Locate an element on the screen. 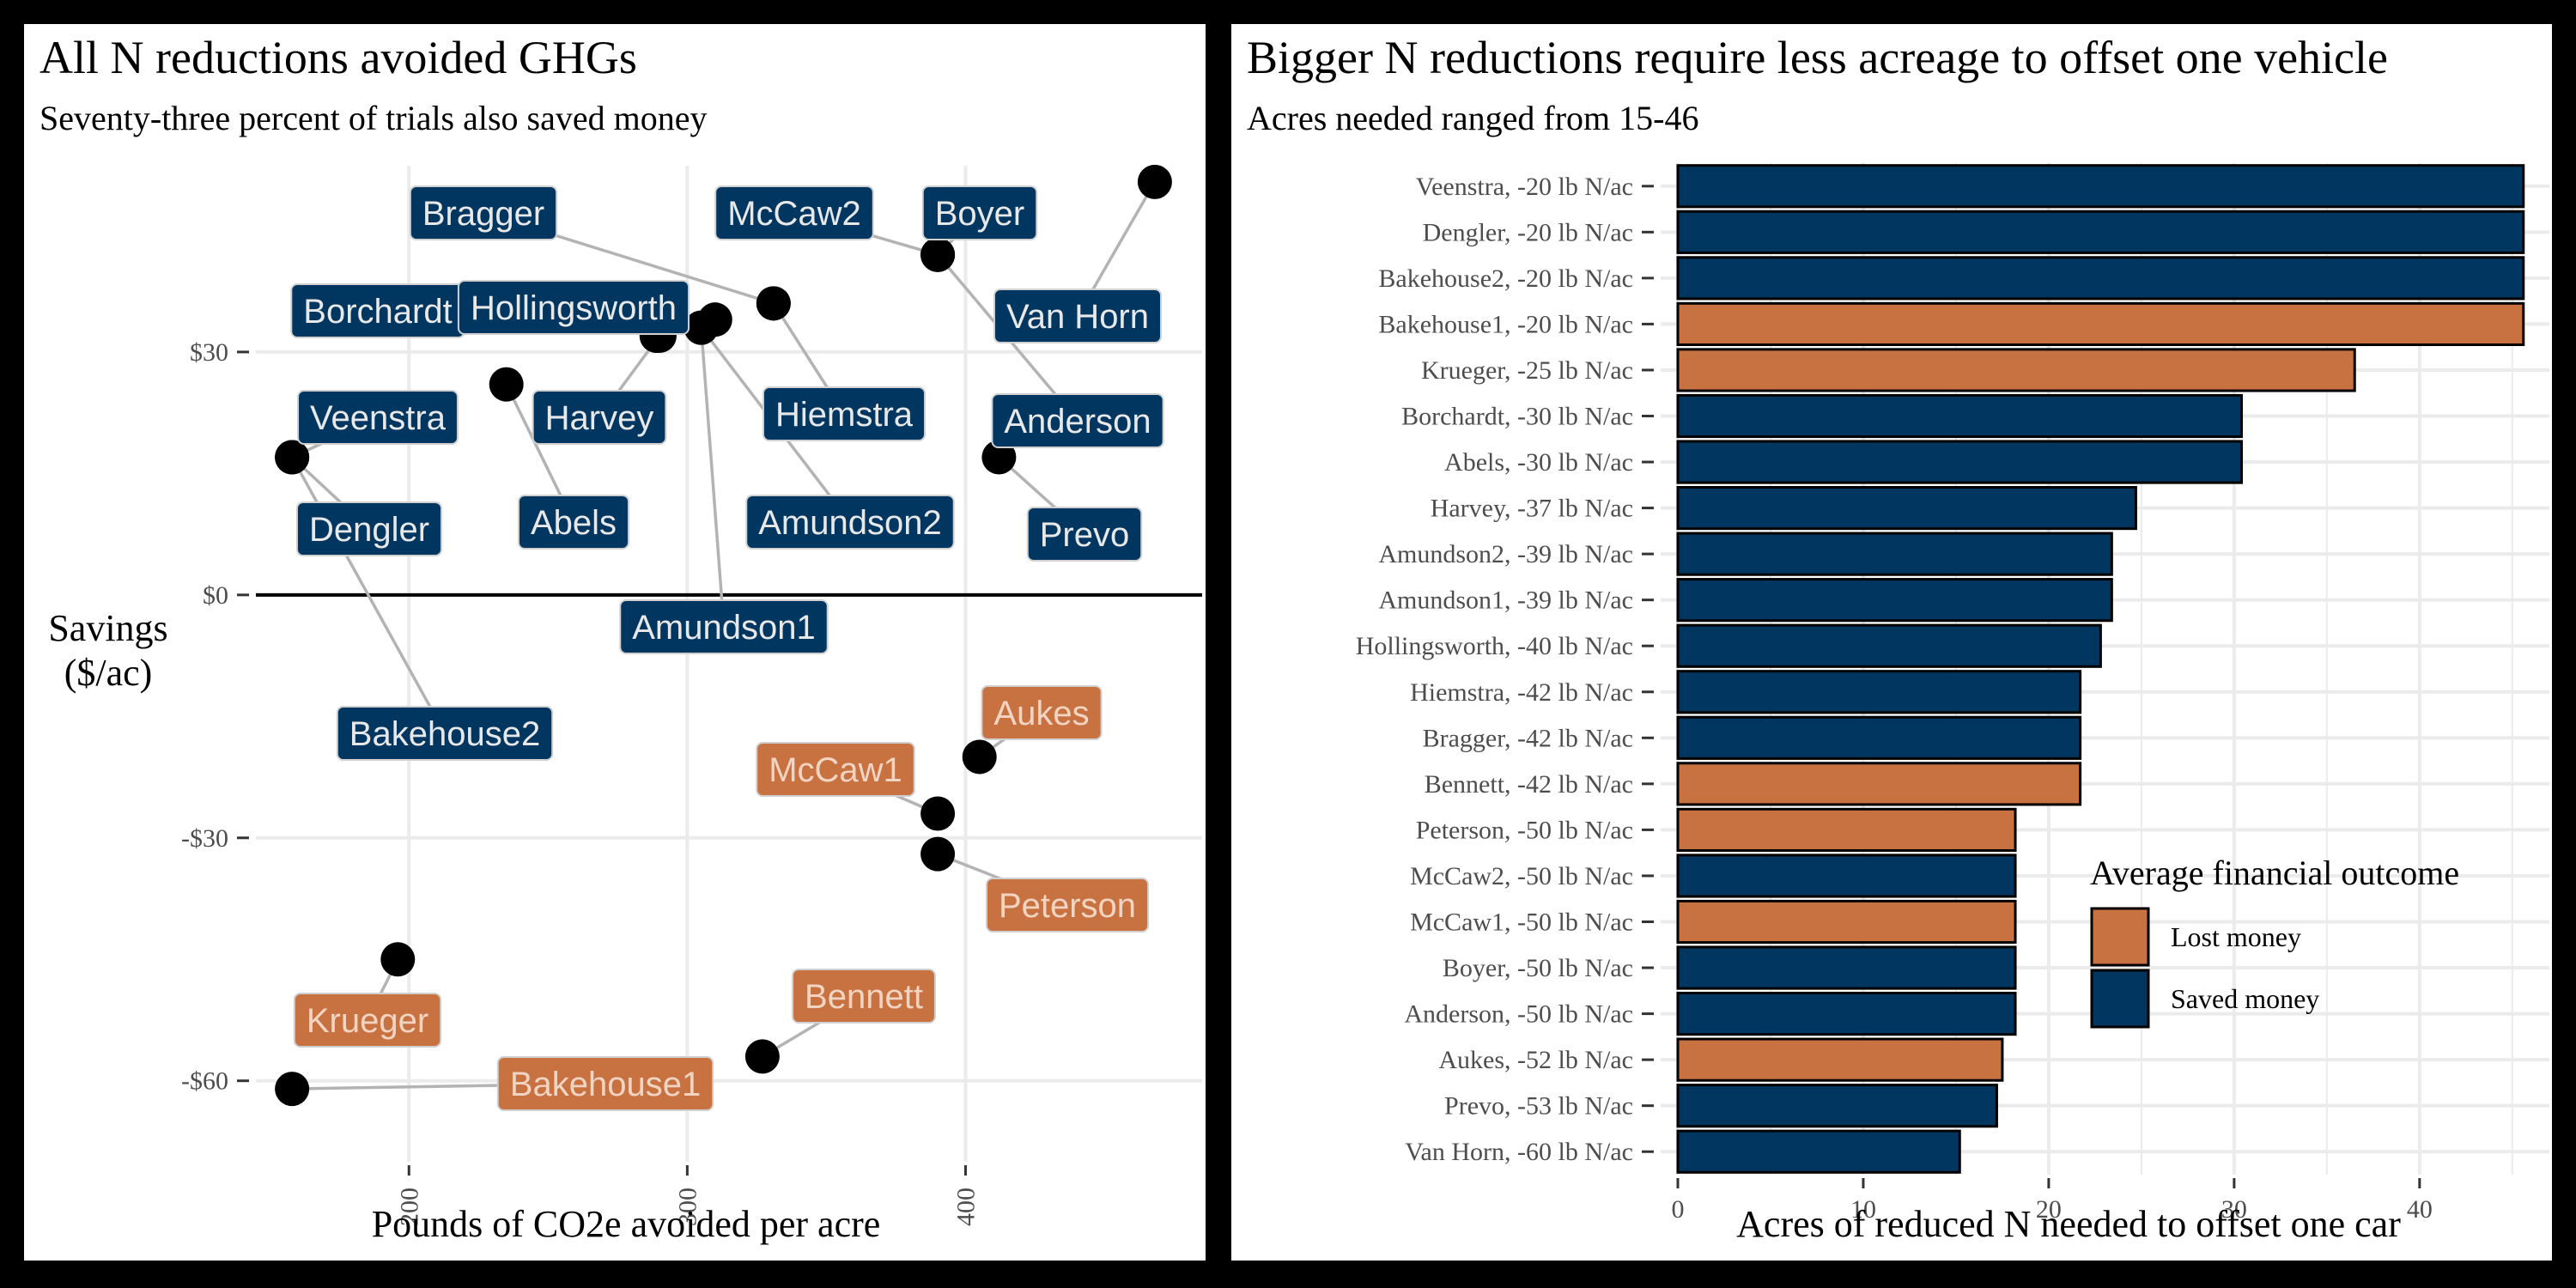 This screenshot has height=1288, width=2576. data-label-text: Prevo is located at coordinates (1085, 535).